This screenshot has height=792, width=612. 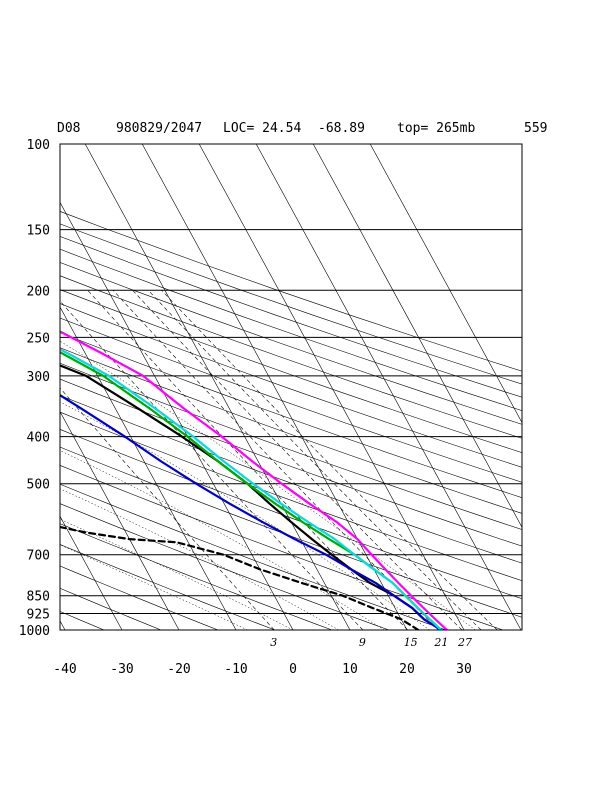 I want to click on x-tick-label: -40, so click(x=64, y=669).